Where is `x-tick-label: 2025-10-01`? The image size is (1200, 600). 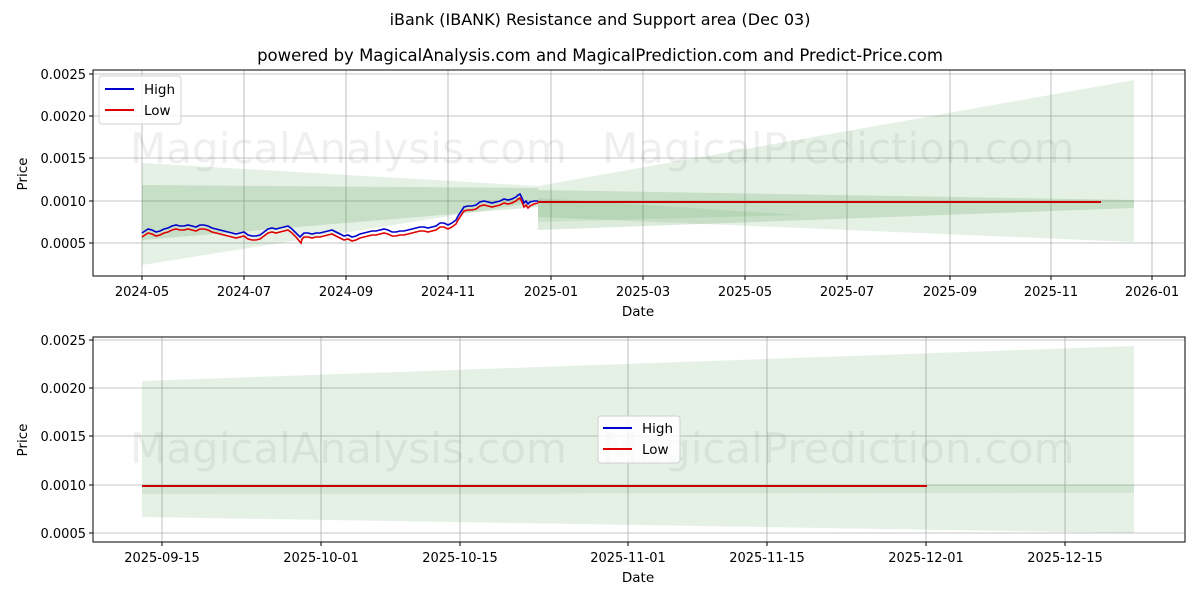 x-tick-label: 2025-10-01 is located at coordinates (321, 558).